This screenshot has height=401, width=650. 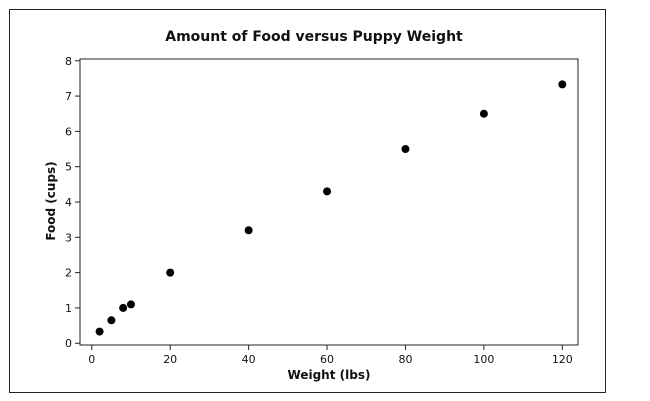 I want to click on y-tick-label: 6, so click(x=68, y=131).